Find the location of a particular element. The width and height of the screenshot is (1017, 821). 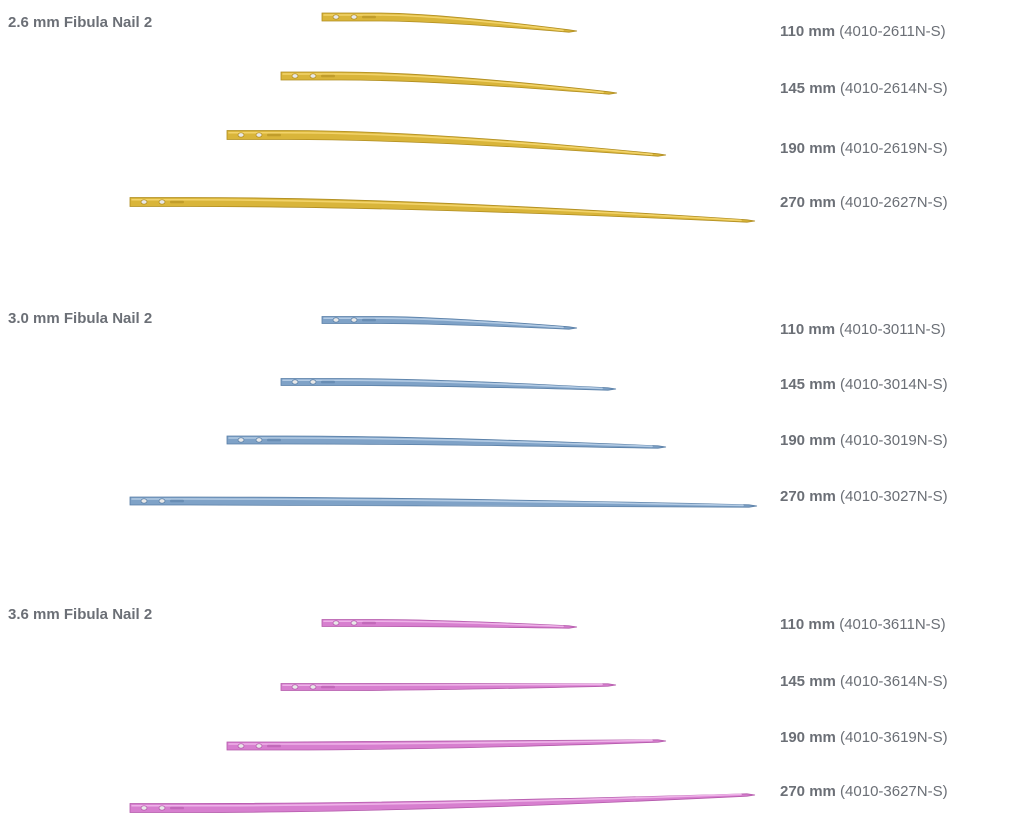

size-label: 145 mm (4010-3614N-S) is located at coordinates (864, 681).